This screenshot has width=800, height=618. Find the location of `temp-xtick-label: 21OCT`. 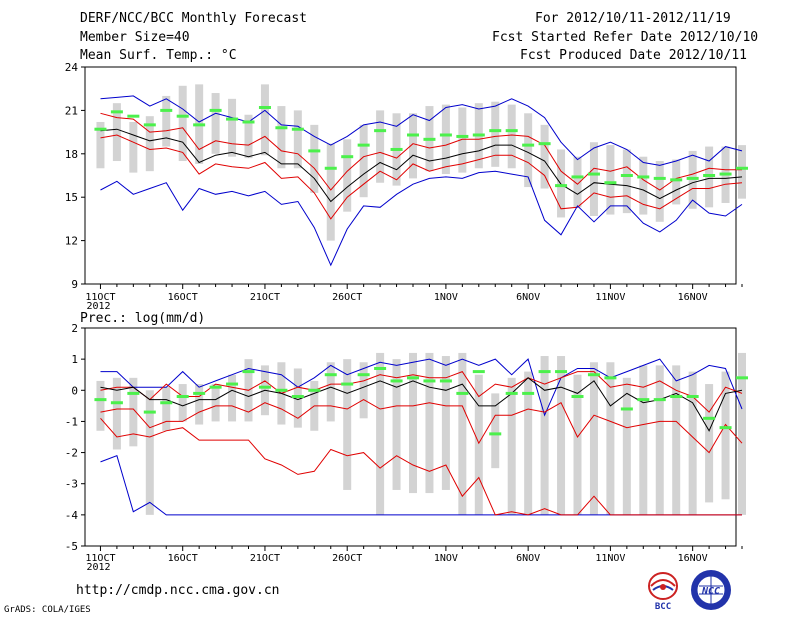

temp-xtick-label: 21OCT is located at coordinates (265, 297).